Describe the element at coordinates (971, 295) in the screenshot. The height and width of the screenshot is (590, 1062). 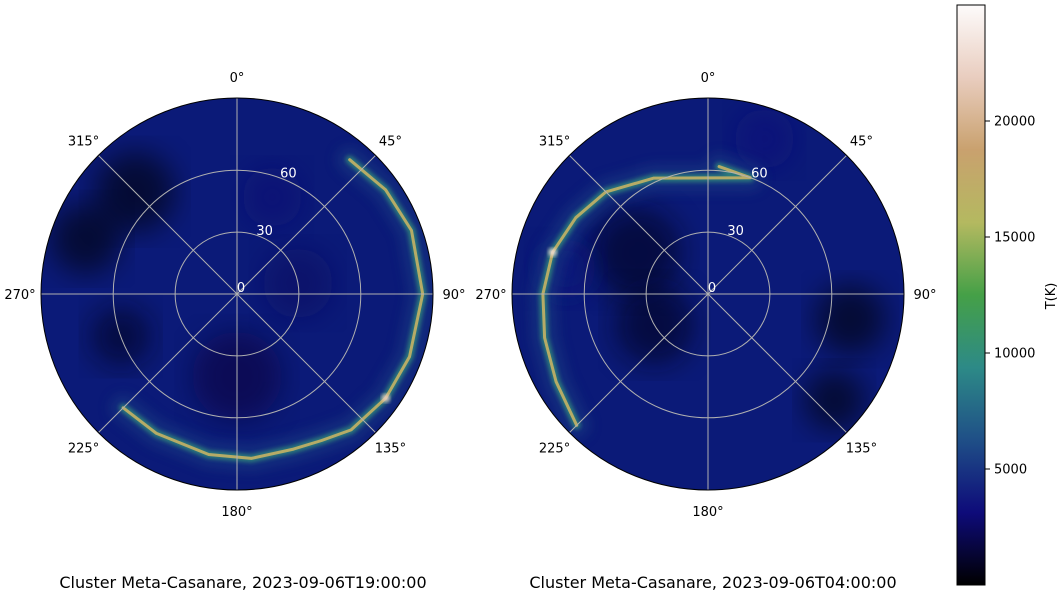
I see `colorbar-gradient` at that location.